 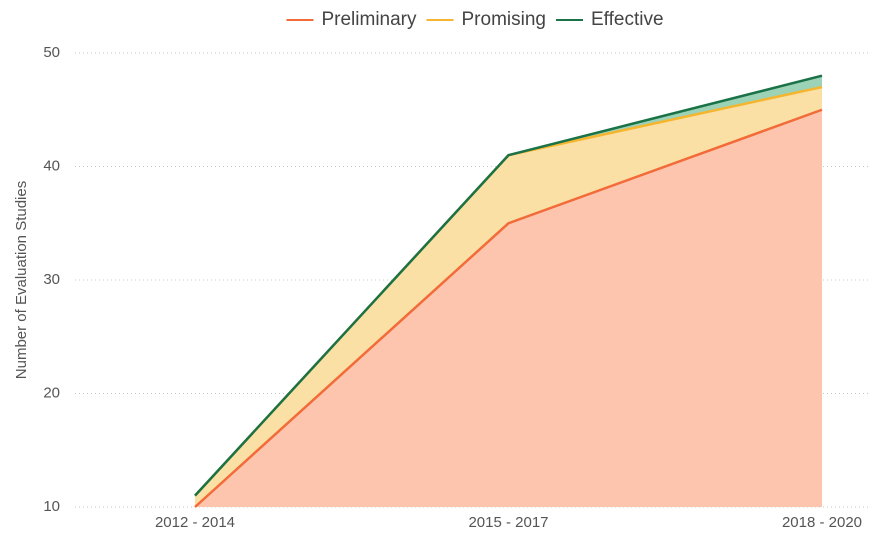 I want to click on y-tick-label: 20, so click(x=51, y=392).